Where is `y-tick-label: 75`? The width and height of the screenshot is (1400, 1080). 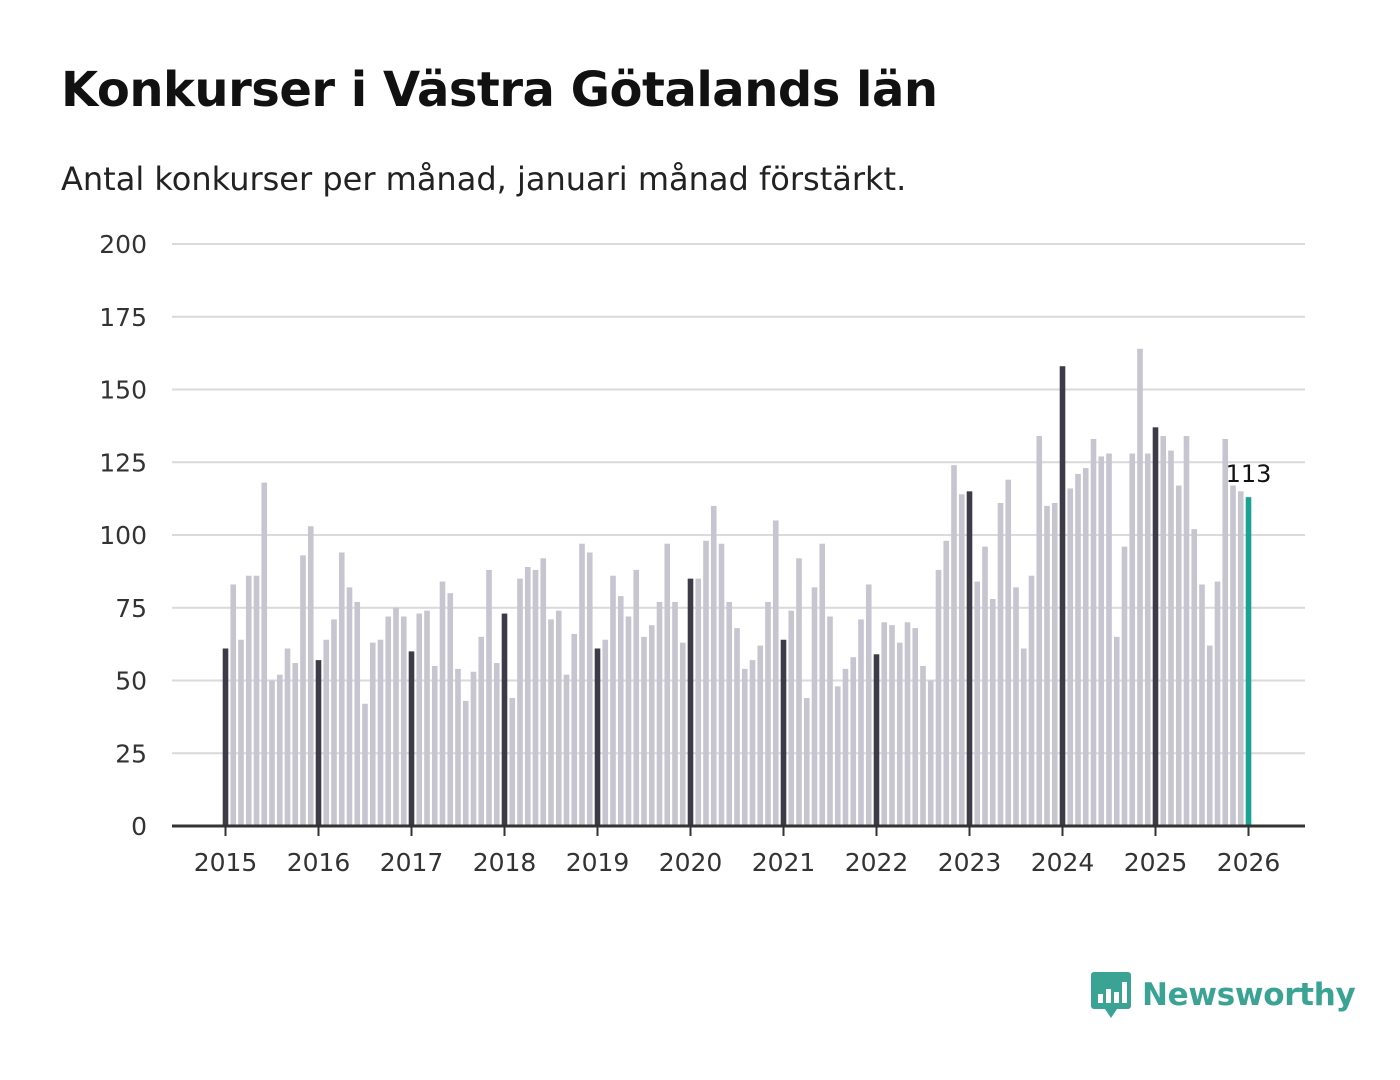 y-tick-label: 75 is located at coordinates (131, 608).